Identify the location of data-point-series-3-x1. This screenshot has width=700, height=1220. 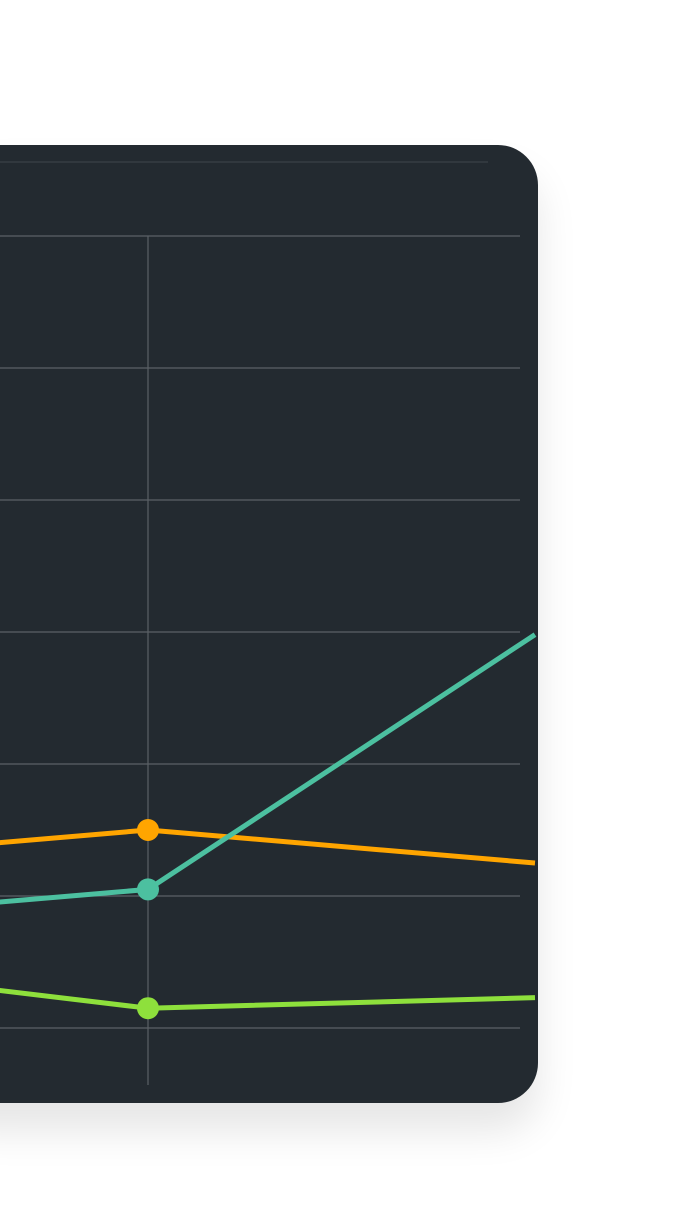
(148, 1008).